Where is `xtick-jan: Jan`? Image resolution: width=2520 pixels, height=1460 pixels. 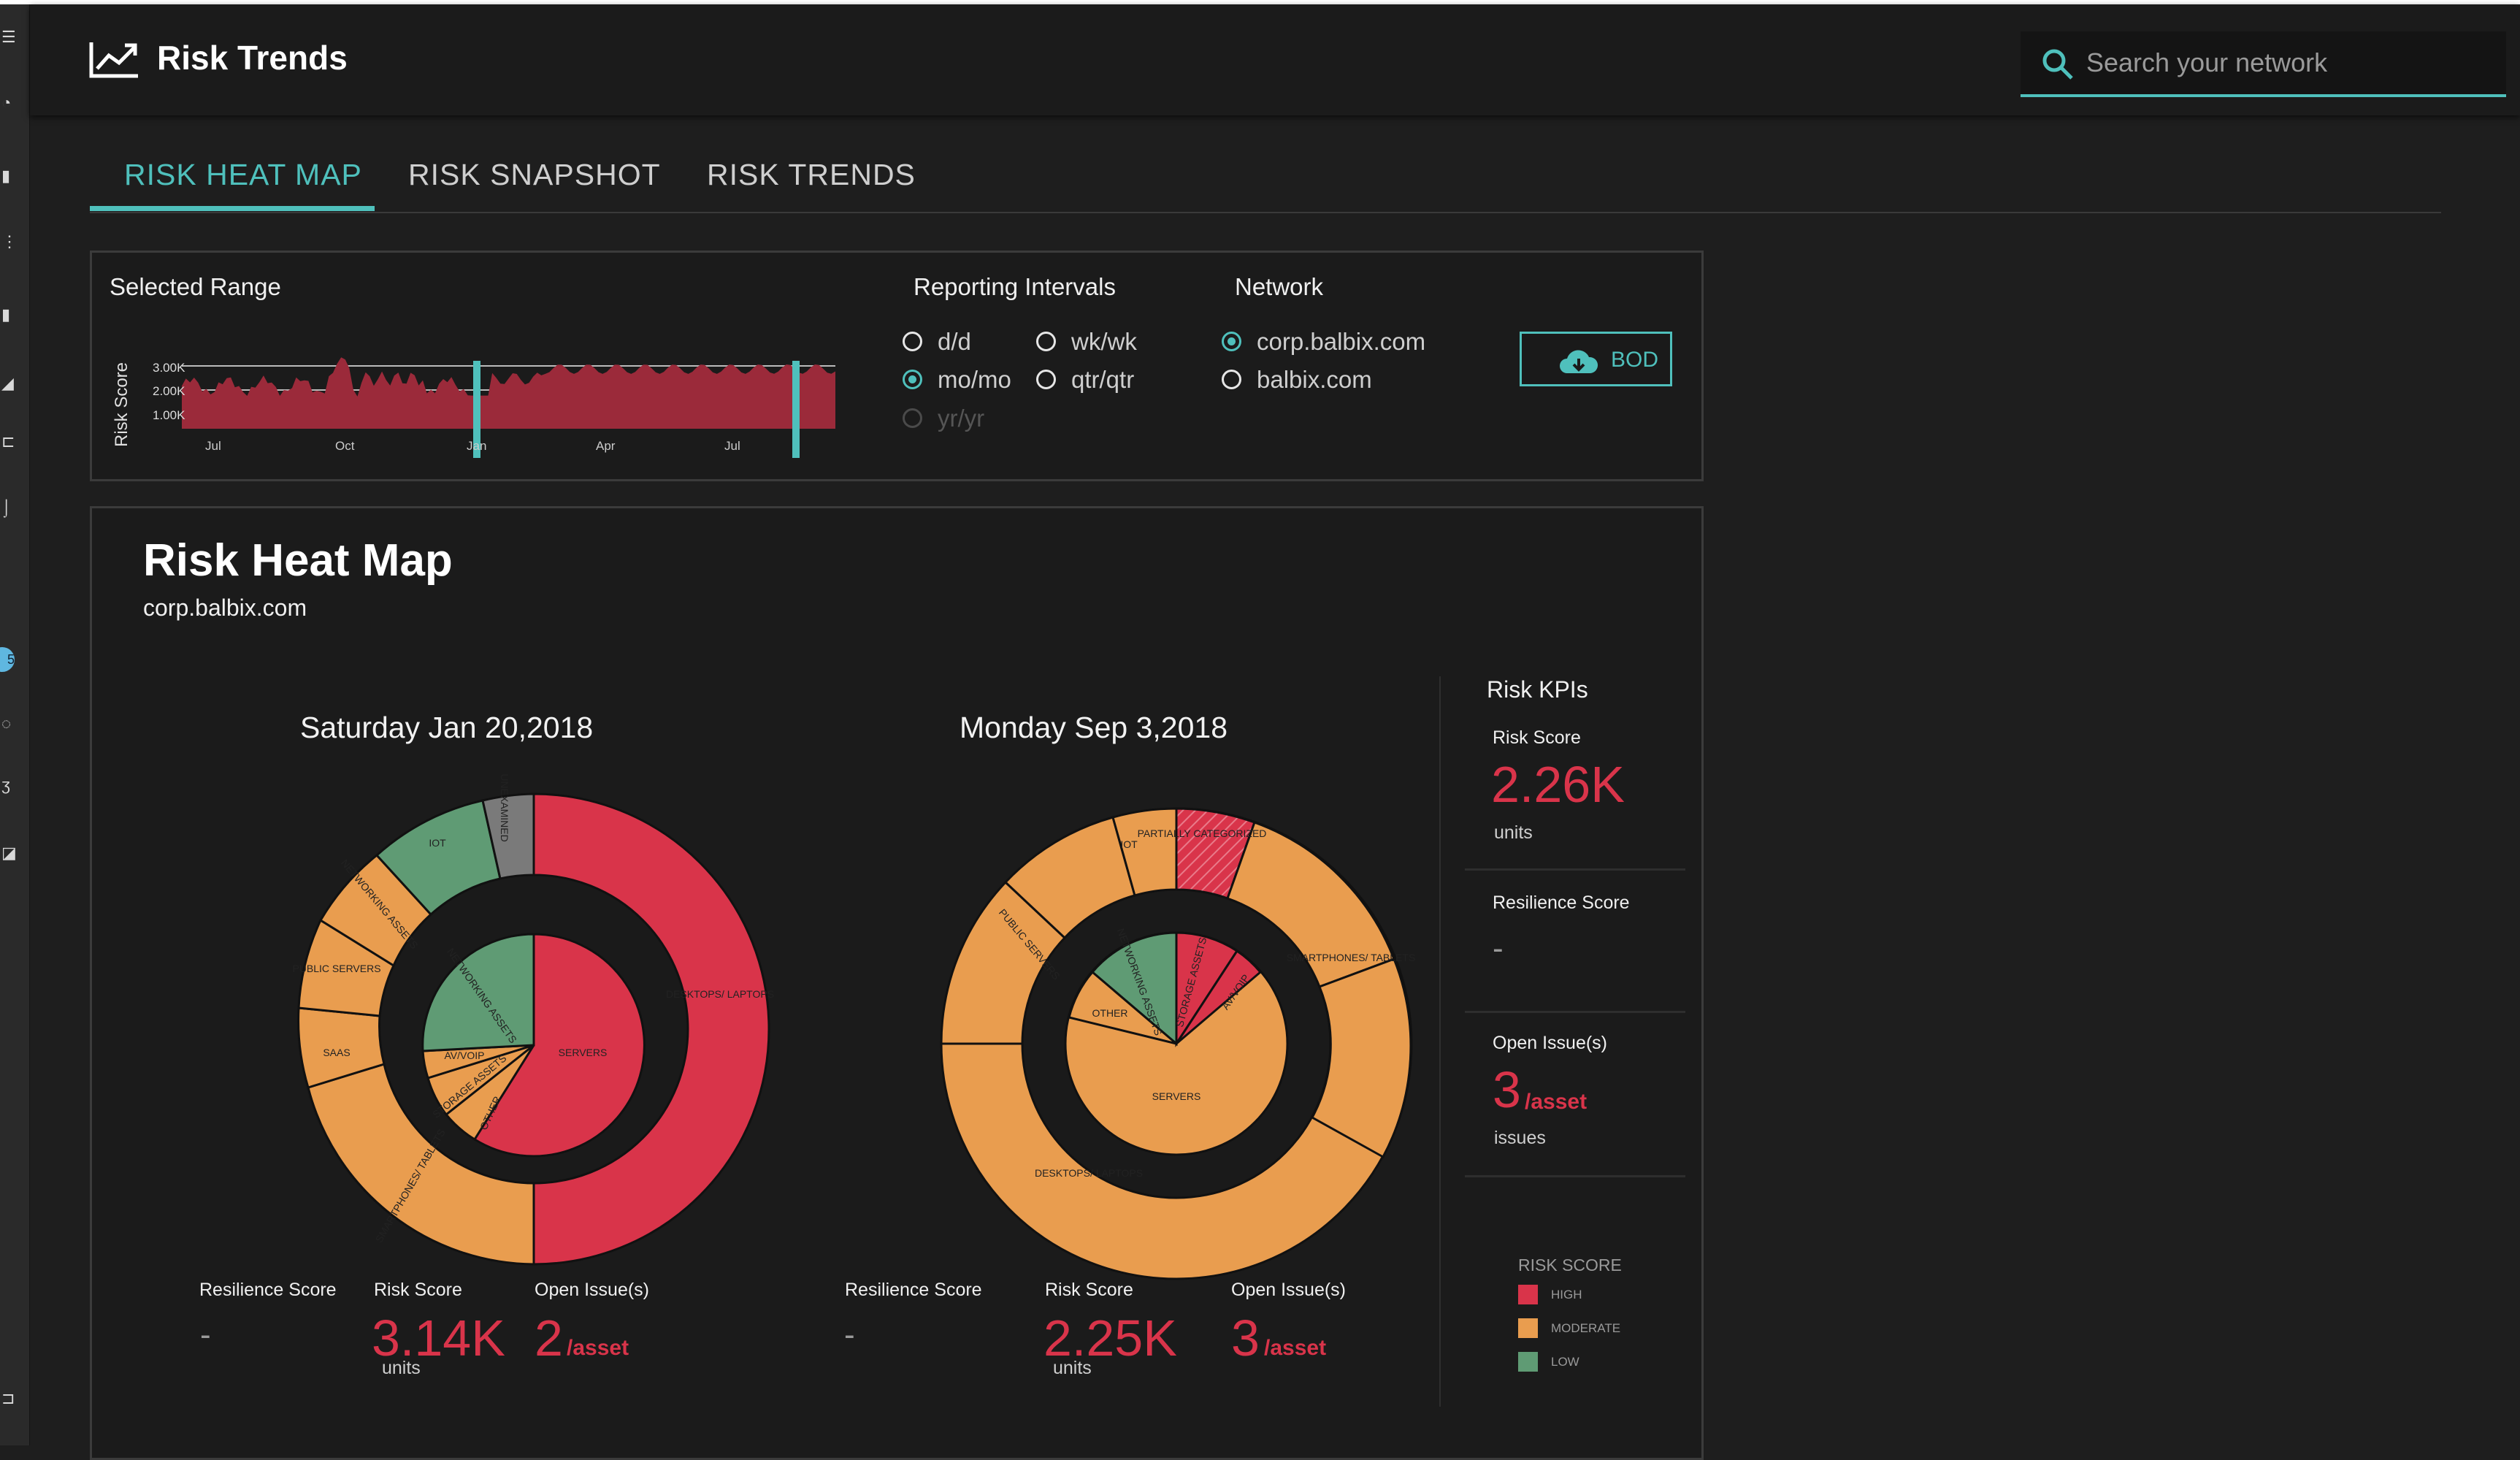 xtick-jan: Jan is located at coordinates (476, 446).